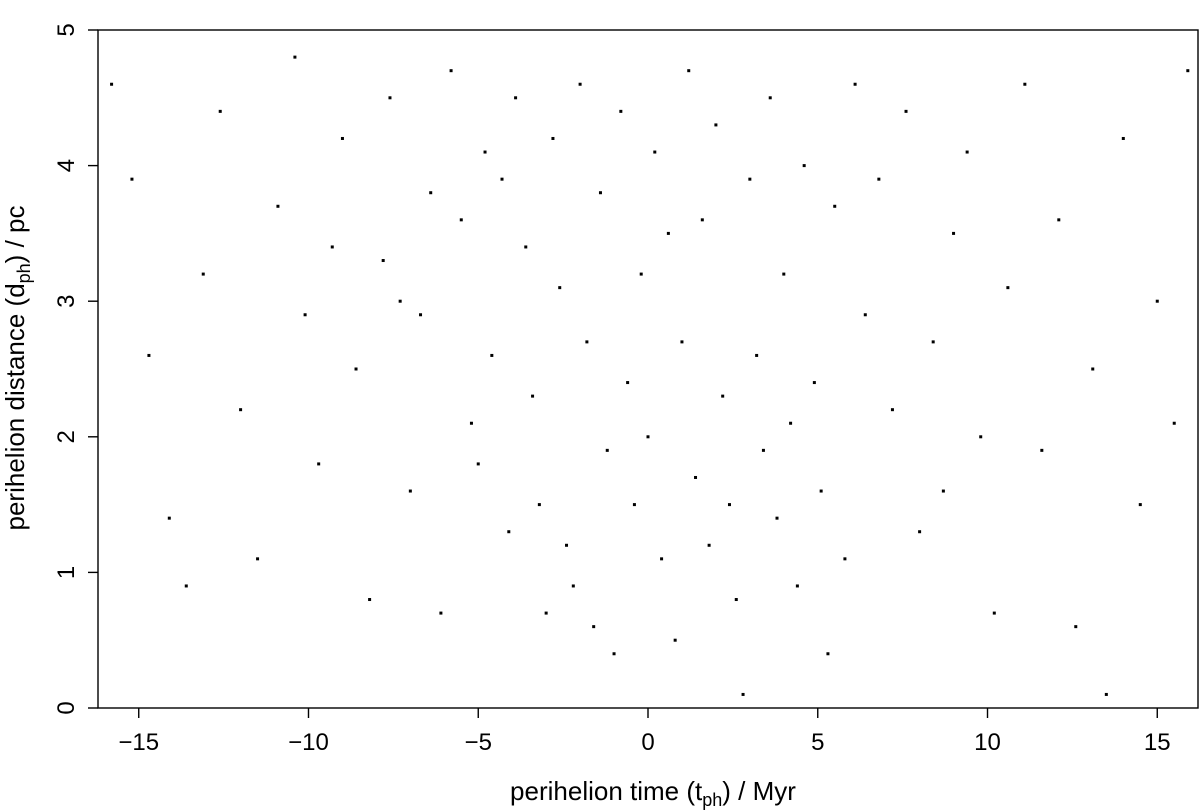  I want to click on y-tick-label: 0, so click(66, 707).